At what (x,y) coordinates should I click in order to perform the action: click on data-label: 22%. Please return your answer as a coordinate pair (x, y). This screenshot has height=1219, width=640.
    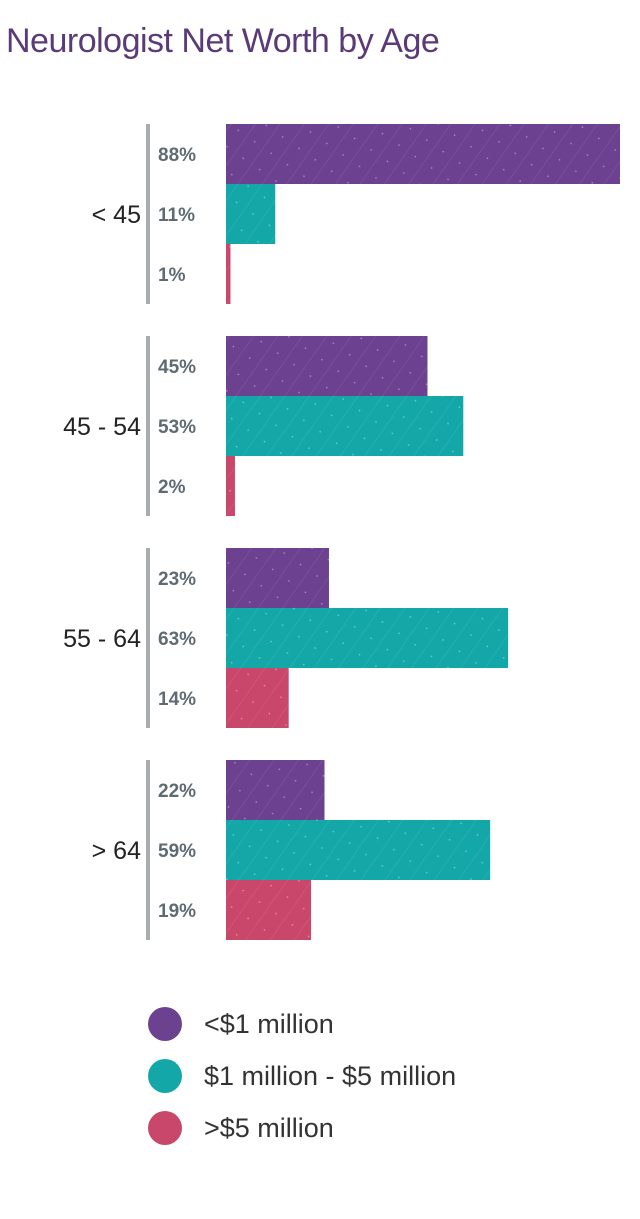
    Looking at the image, I should click on (177, 791).